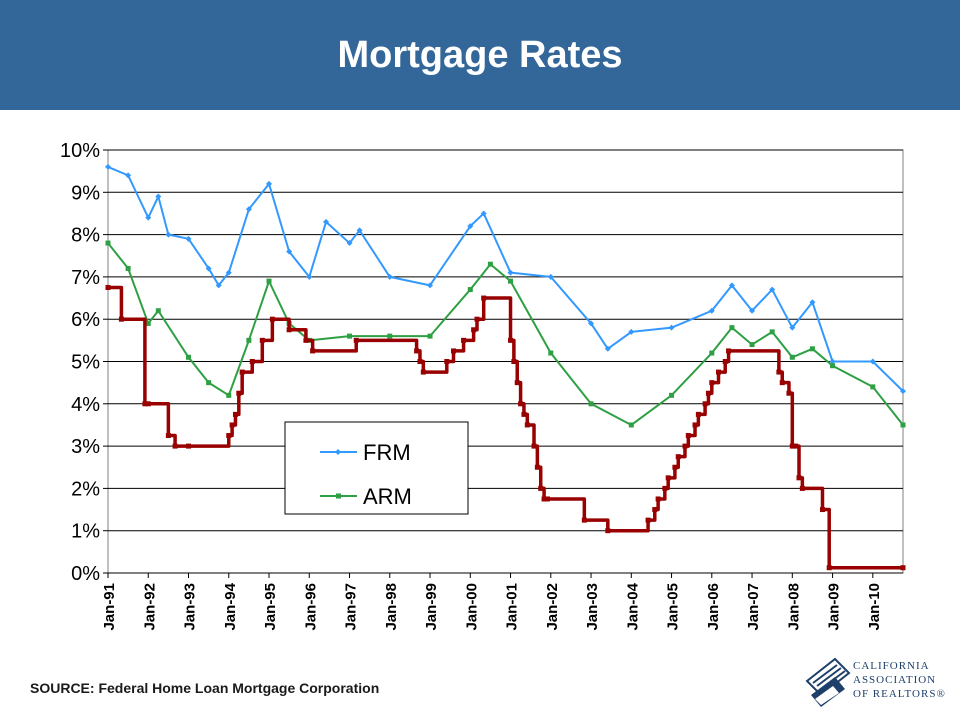  I want to click on legend-label-arm: ARM, so click(387, 496).